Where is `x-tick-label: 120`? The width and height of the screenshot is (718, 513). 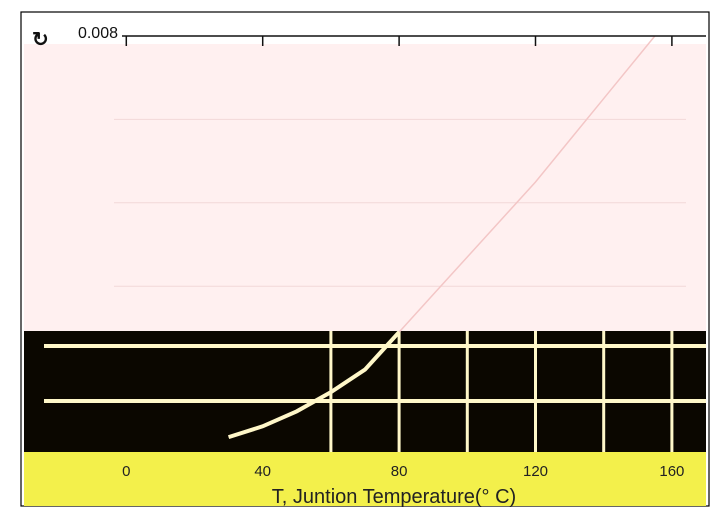
x-tick-label: 120 is located at coordinates (535, 471).